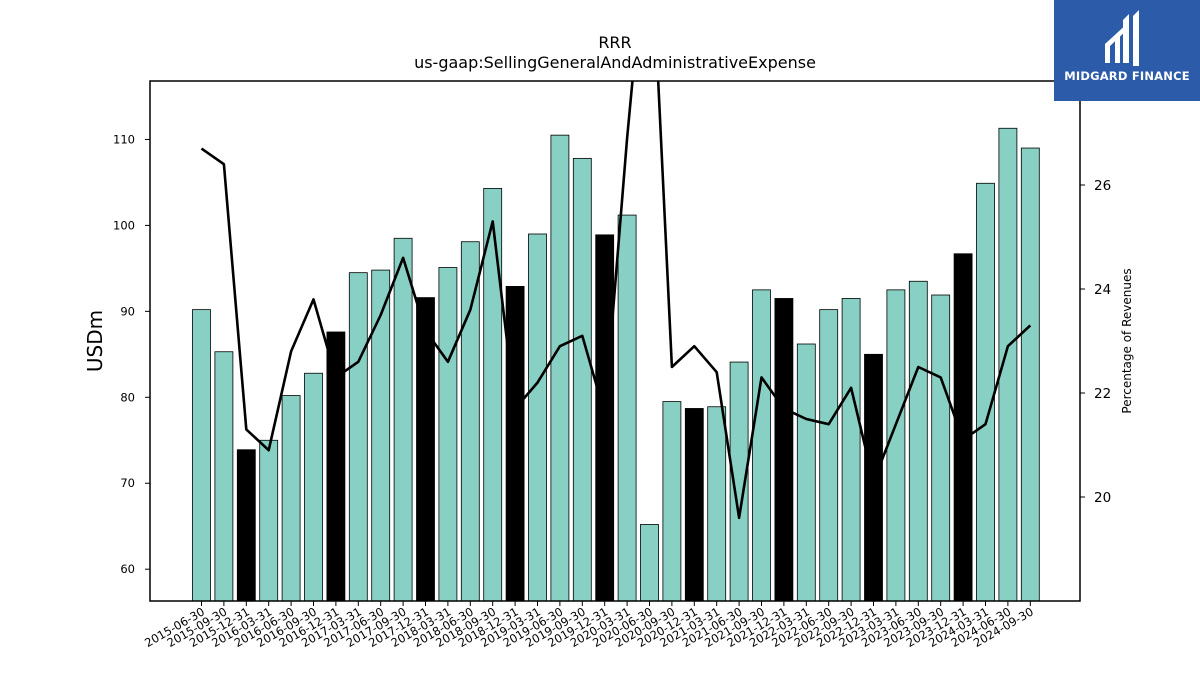 The width and height of the screenshot is (1200, 675). Describe the element at coordinates (614, 42) in the screenshot. I see `chart-title: RRR` at that location.